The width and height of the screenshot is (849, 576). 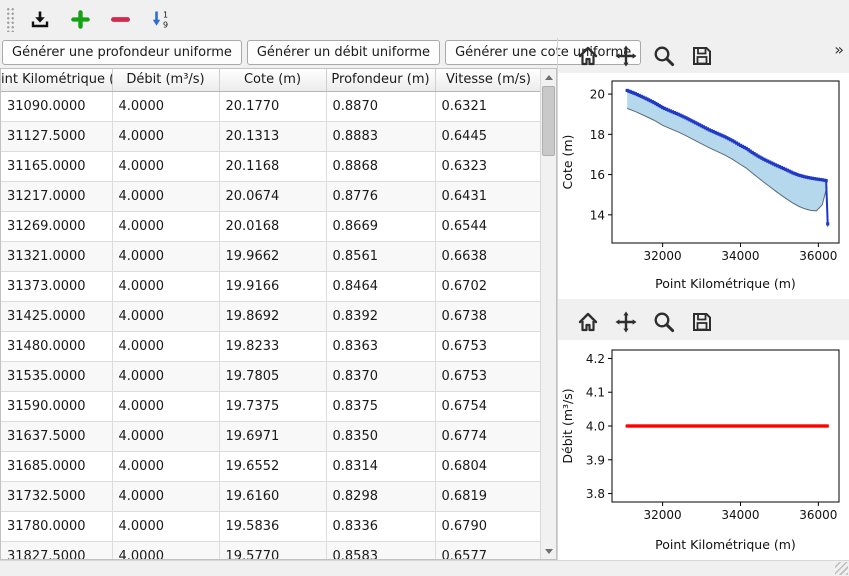 What do you see at coordinates (489, 466) in the screenshot?
I see `table-cell: 0.6804` at bounding box center [489, 466].